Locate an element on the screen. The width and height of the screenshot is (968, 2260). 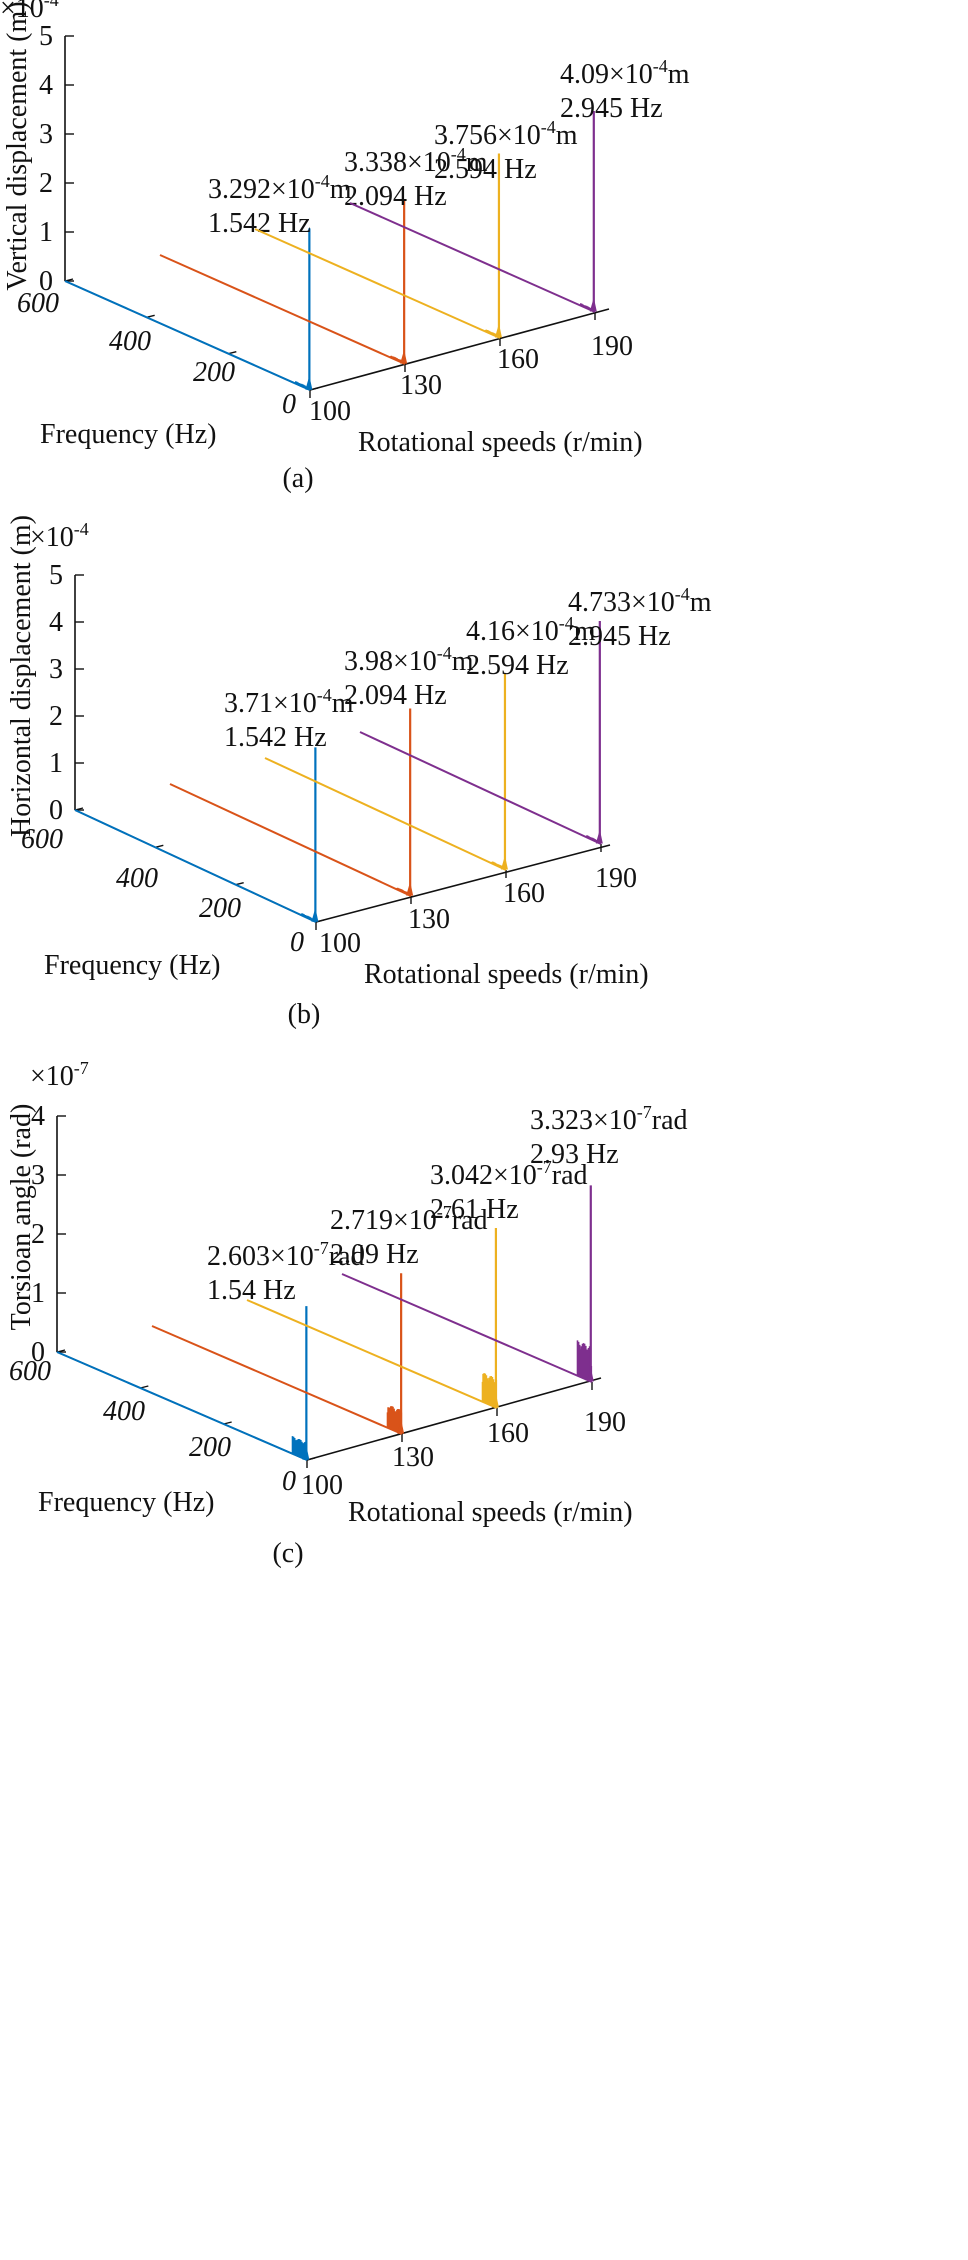
peak-value-label: 3.756×10-4m is located at coordinates (506, 134).